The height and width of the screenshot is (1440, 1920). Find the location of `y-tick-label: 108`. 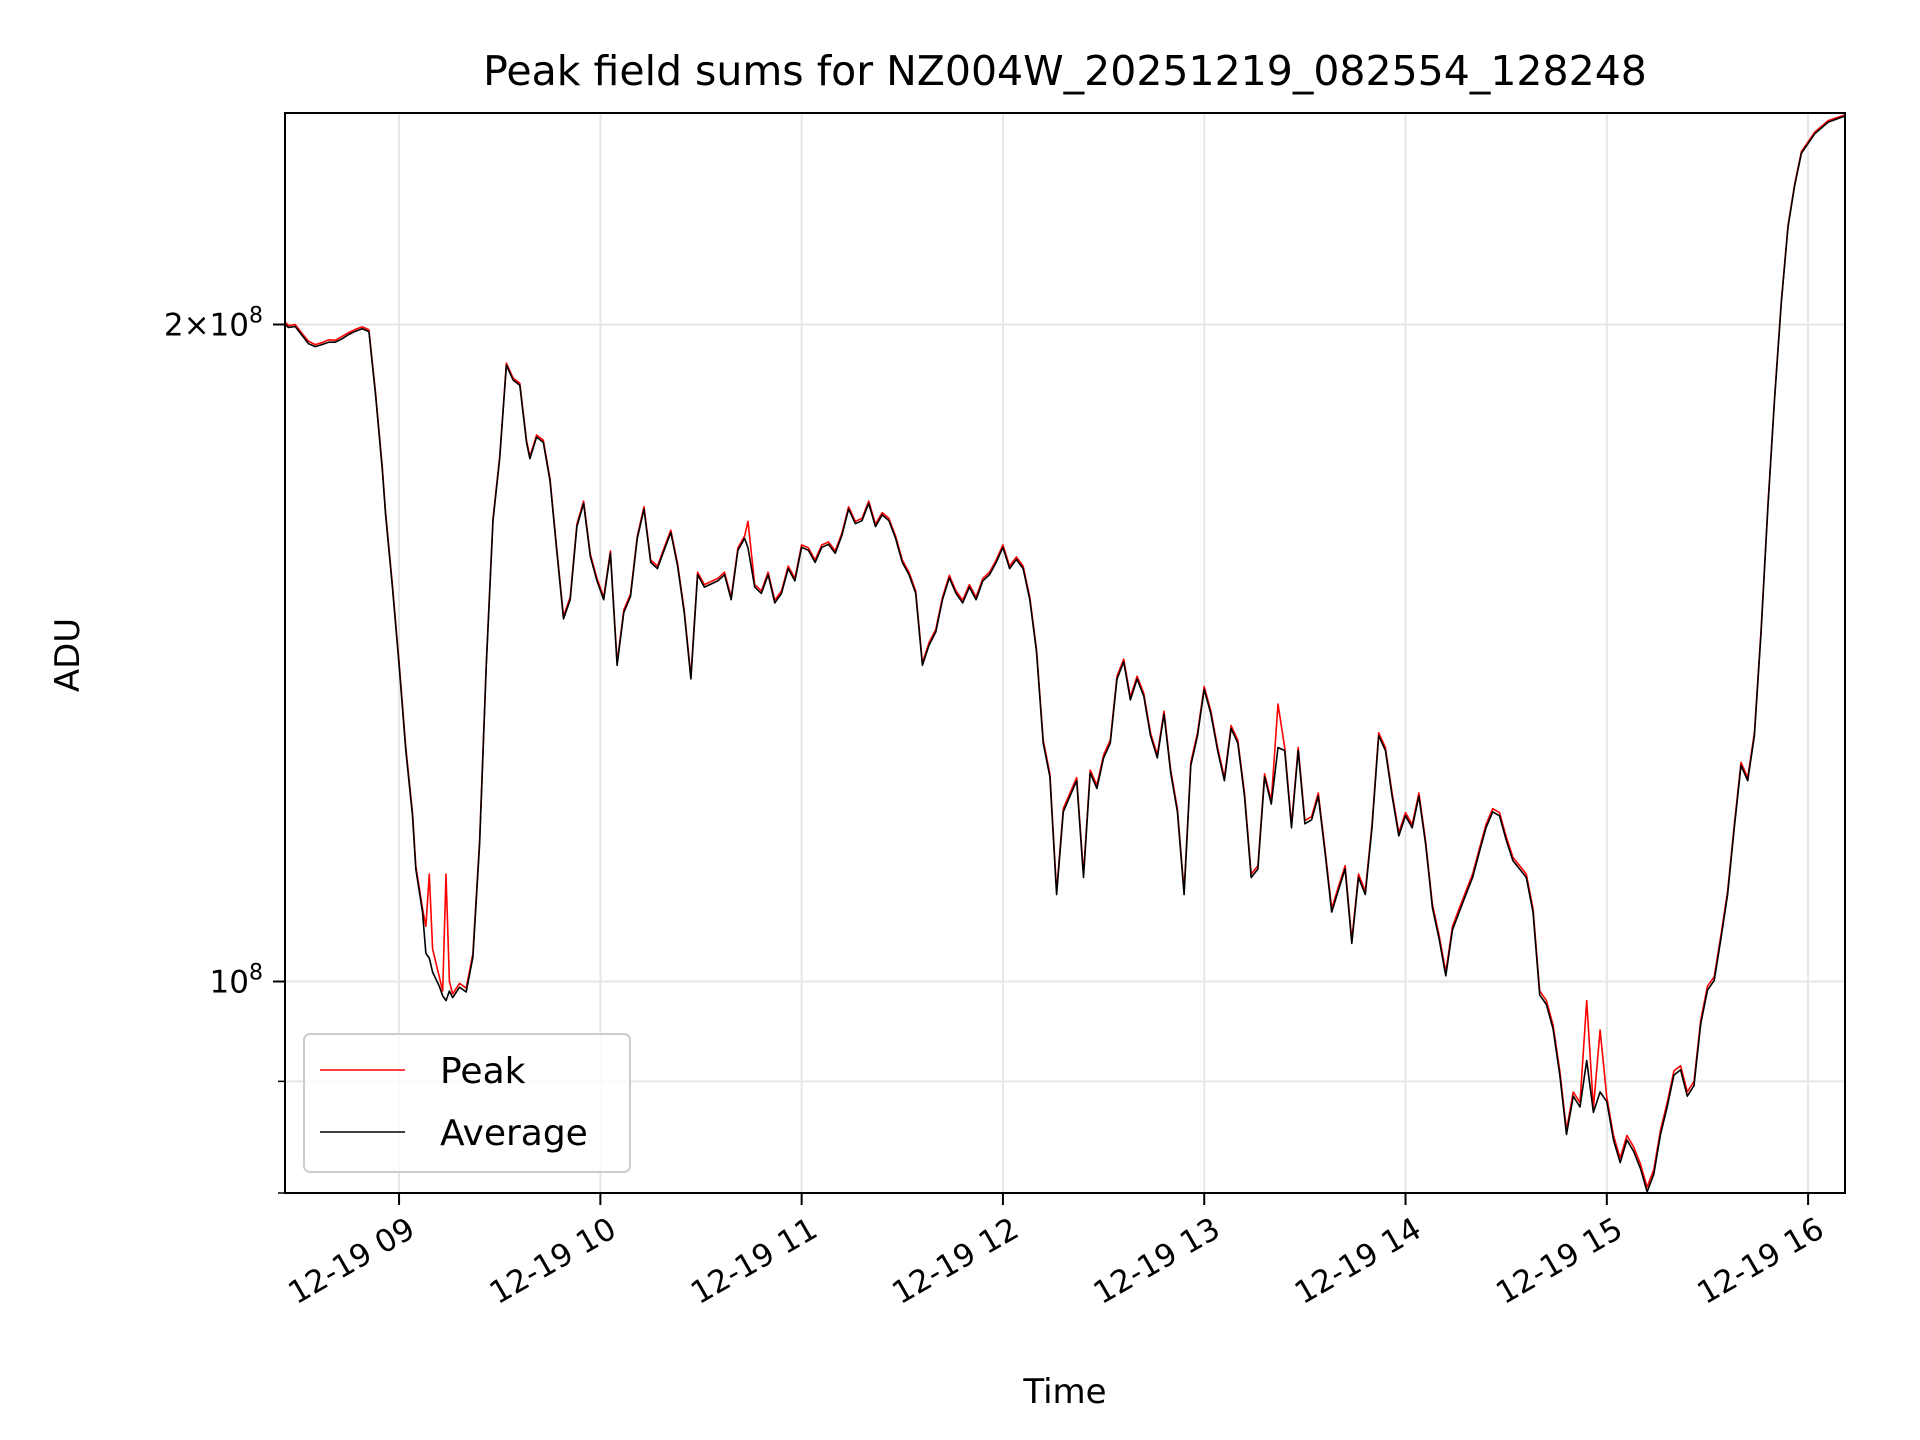

y-tick-label: 108 is located at coordinates (236, 980).